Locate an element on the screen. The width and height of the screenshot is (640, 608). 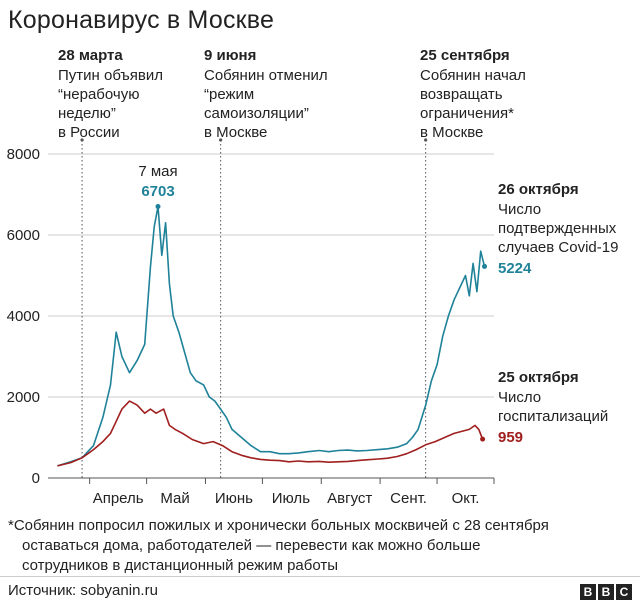
hosp-label-text: Число is located at coordinates (519, 397).